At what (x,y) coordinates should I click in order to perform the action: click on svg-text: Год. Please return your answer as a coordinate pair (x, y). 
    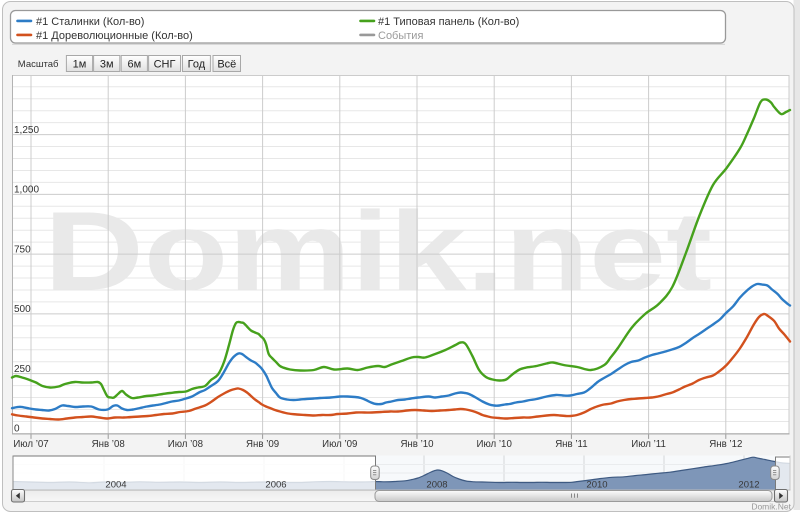
    Looking at the image, I should click on (197, 65).